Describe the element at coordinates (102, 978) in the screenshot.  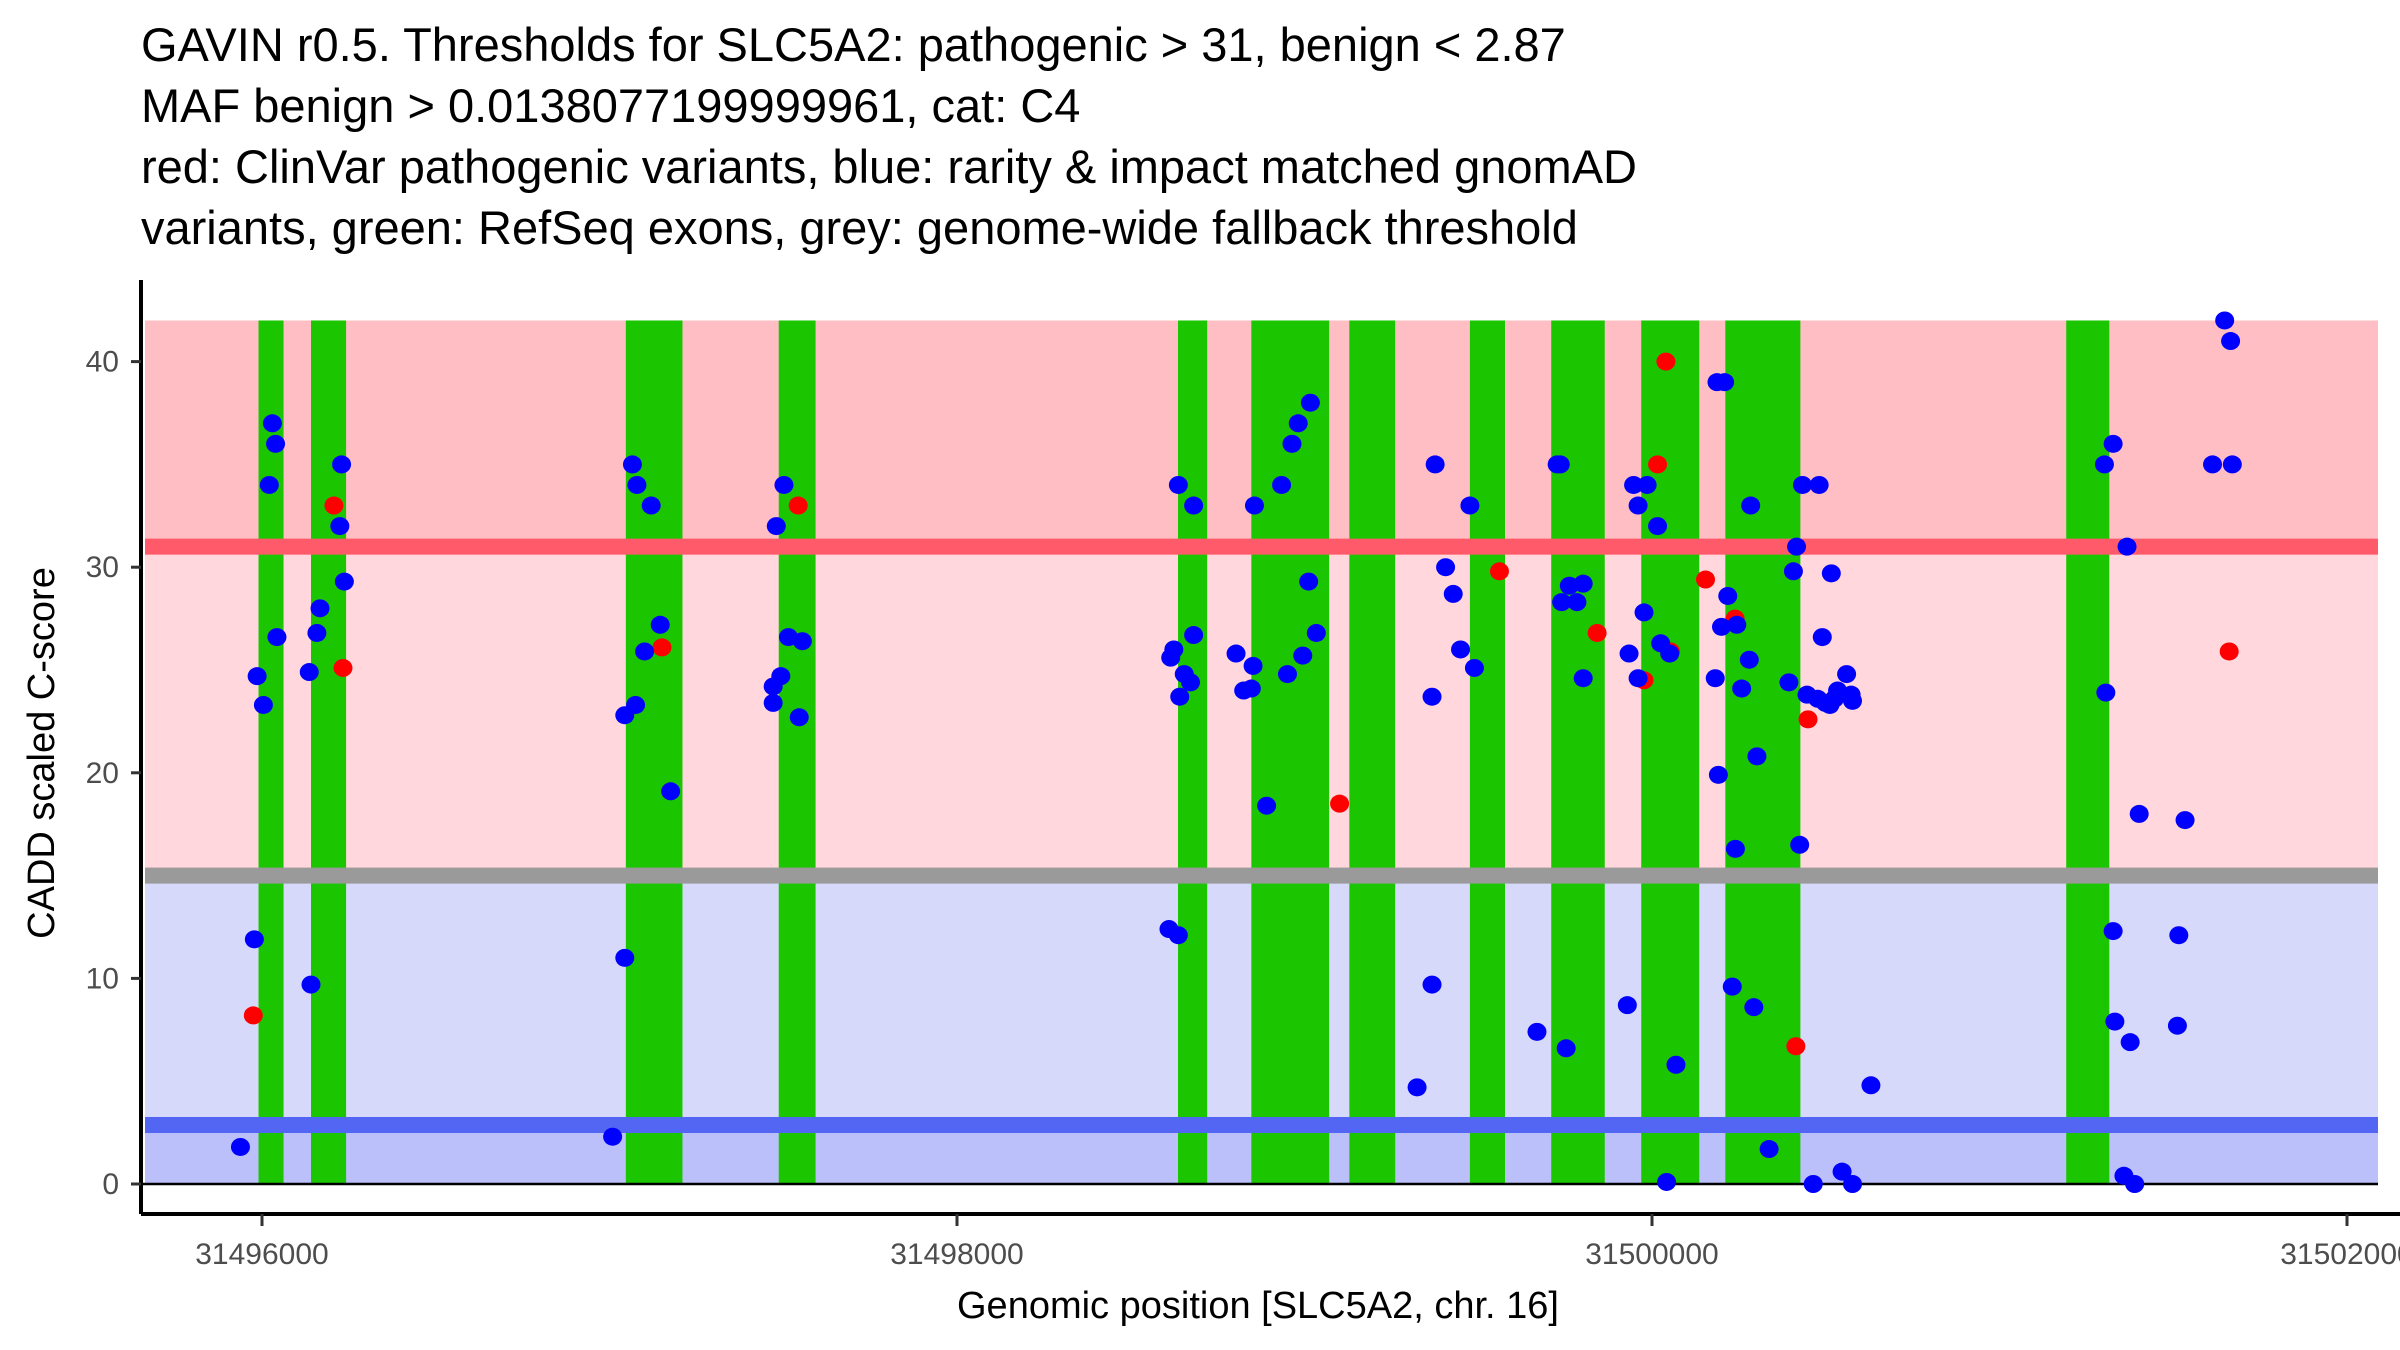
I see `y-tick-label: 10` at that location.